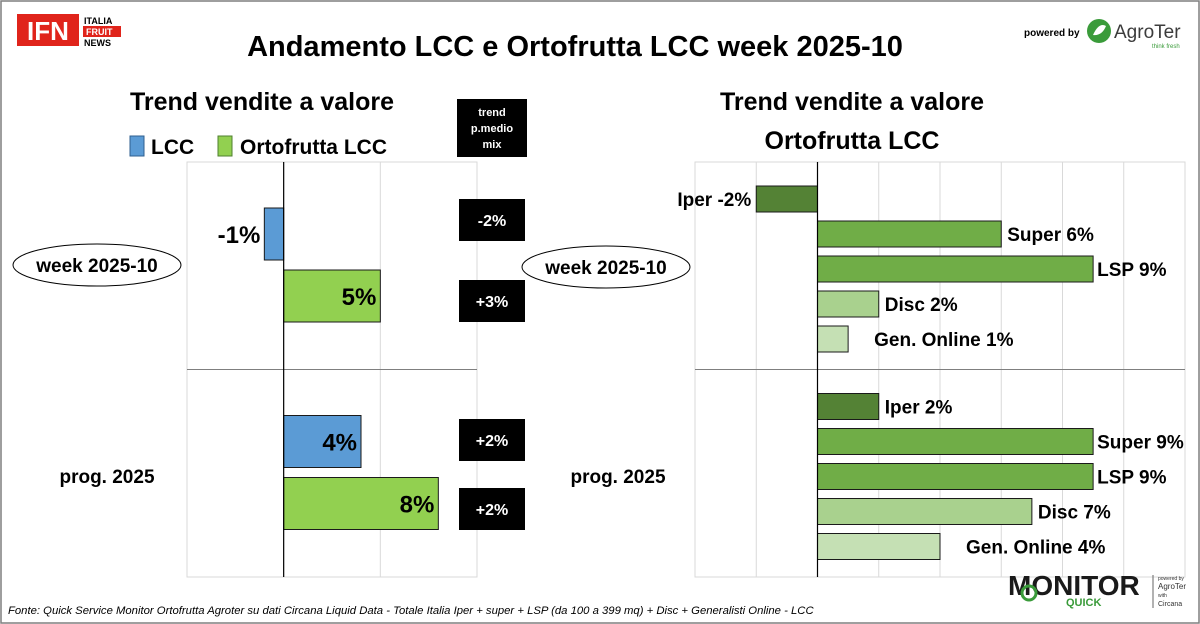  Describe the element at coordinates (1170, 604) in the screenshot. I see `monitor-logo-partner: Circana` at that location.